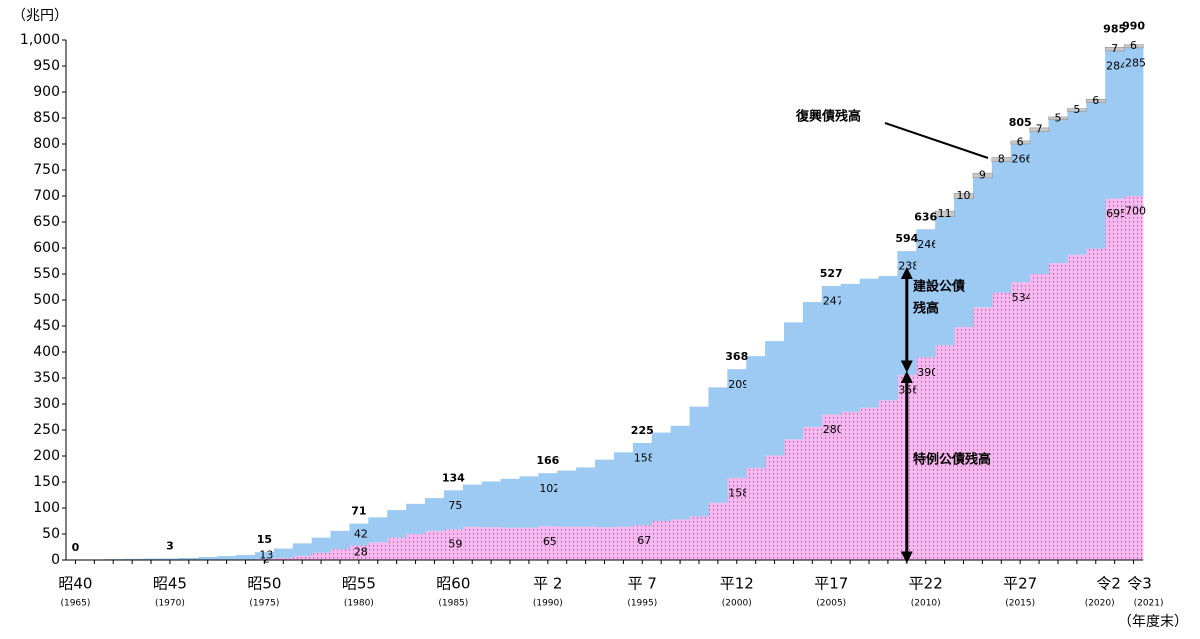  What do you see at coordinates (642, 430) in the screenshot?
I see `total-label: 225` at bounding box center [642, 430].